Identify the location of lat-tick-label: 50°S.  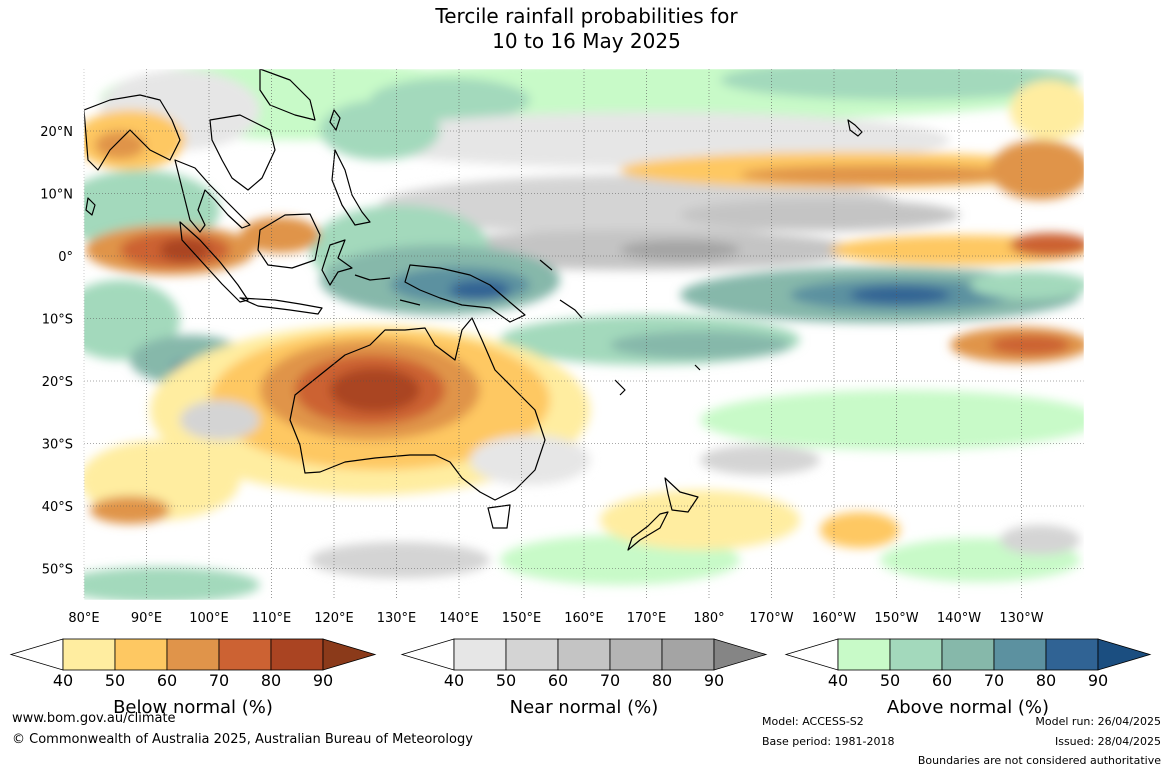
(57, 570).